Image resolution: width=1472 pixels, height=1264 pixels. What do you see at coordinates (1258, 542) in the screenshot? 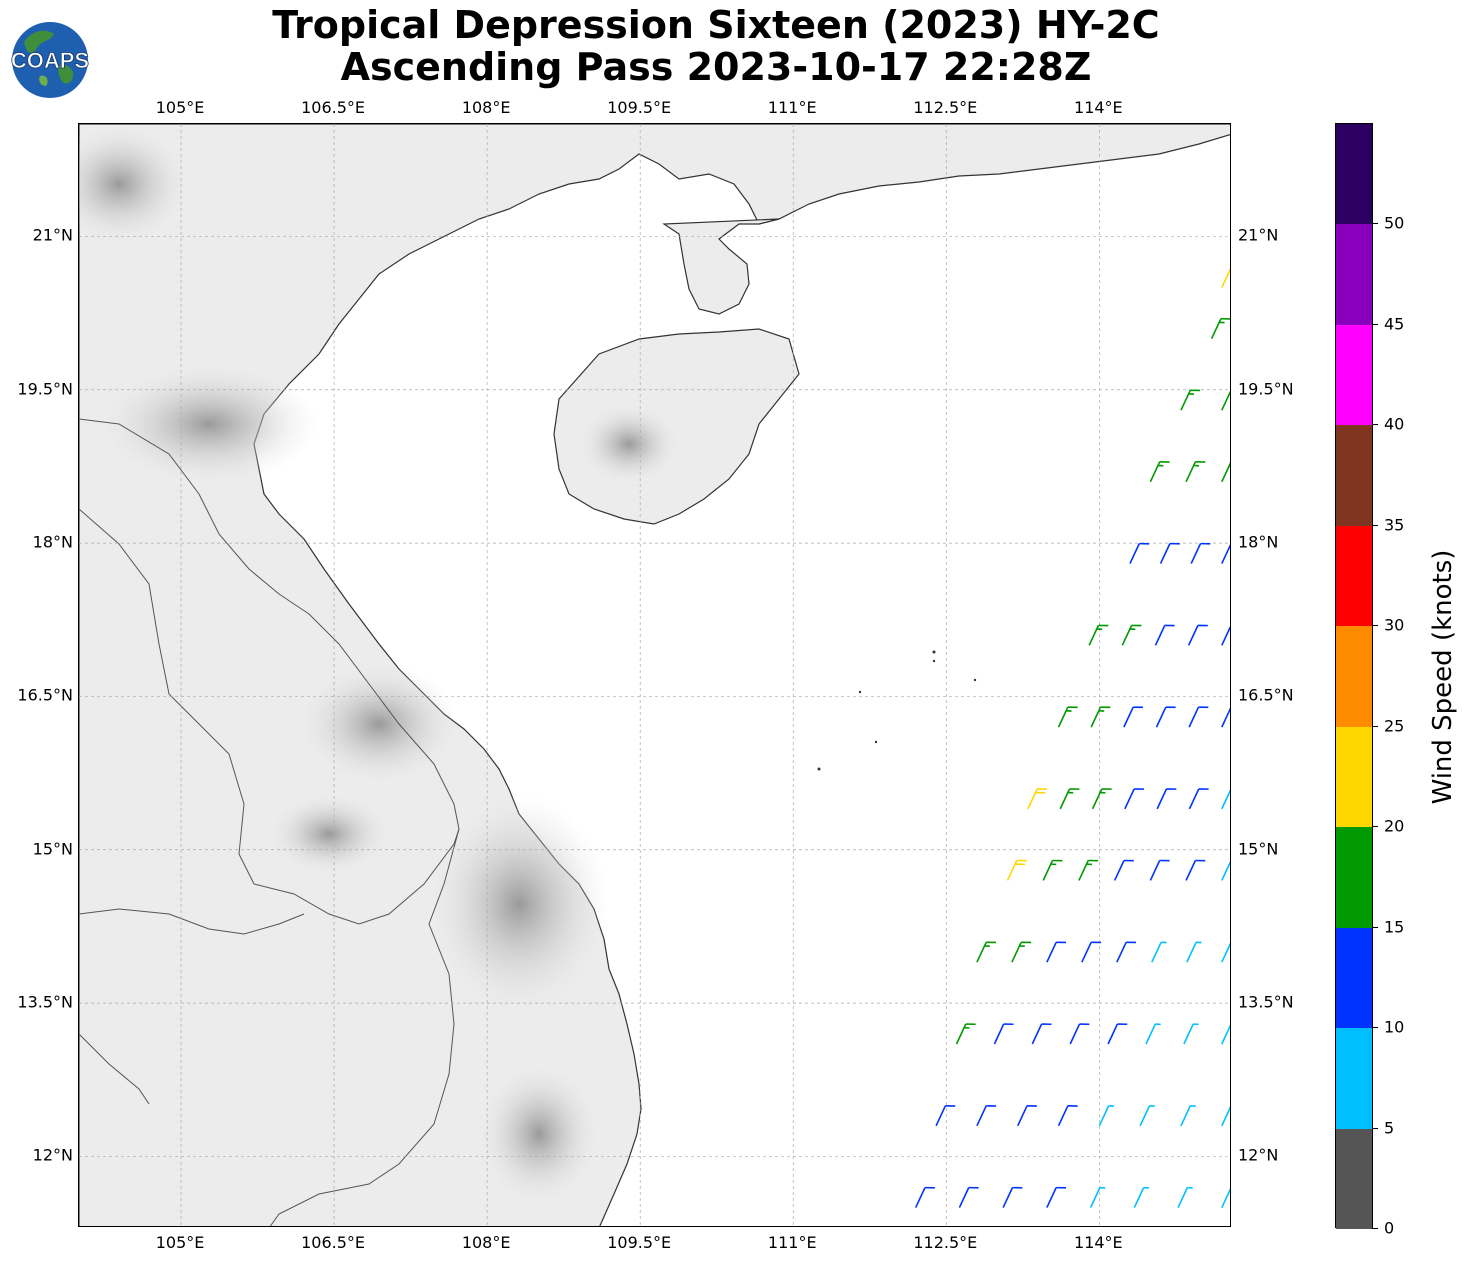
I see `lat-tick-label: 18°N` at bounding box center [1258, 542].